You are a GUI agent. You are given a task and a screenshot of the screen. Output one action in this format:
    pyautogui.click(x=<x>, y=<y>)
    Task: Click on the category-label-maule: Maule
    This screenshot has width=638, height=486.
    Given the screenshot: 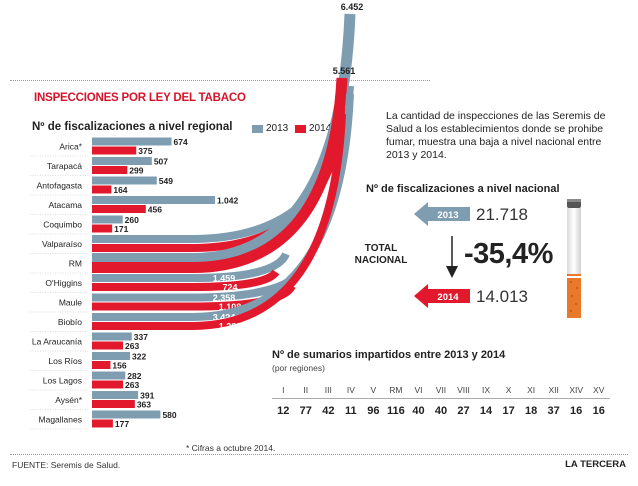 What is the action you would take?
    pyautogui.click(x=70, y=303)
    